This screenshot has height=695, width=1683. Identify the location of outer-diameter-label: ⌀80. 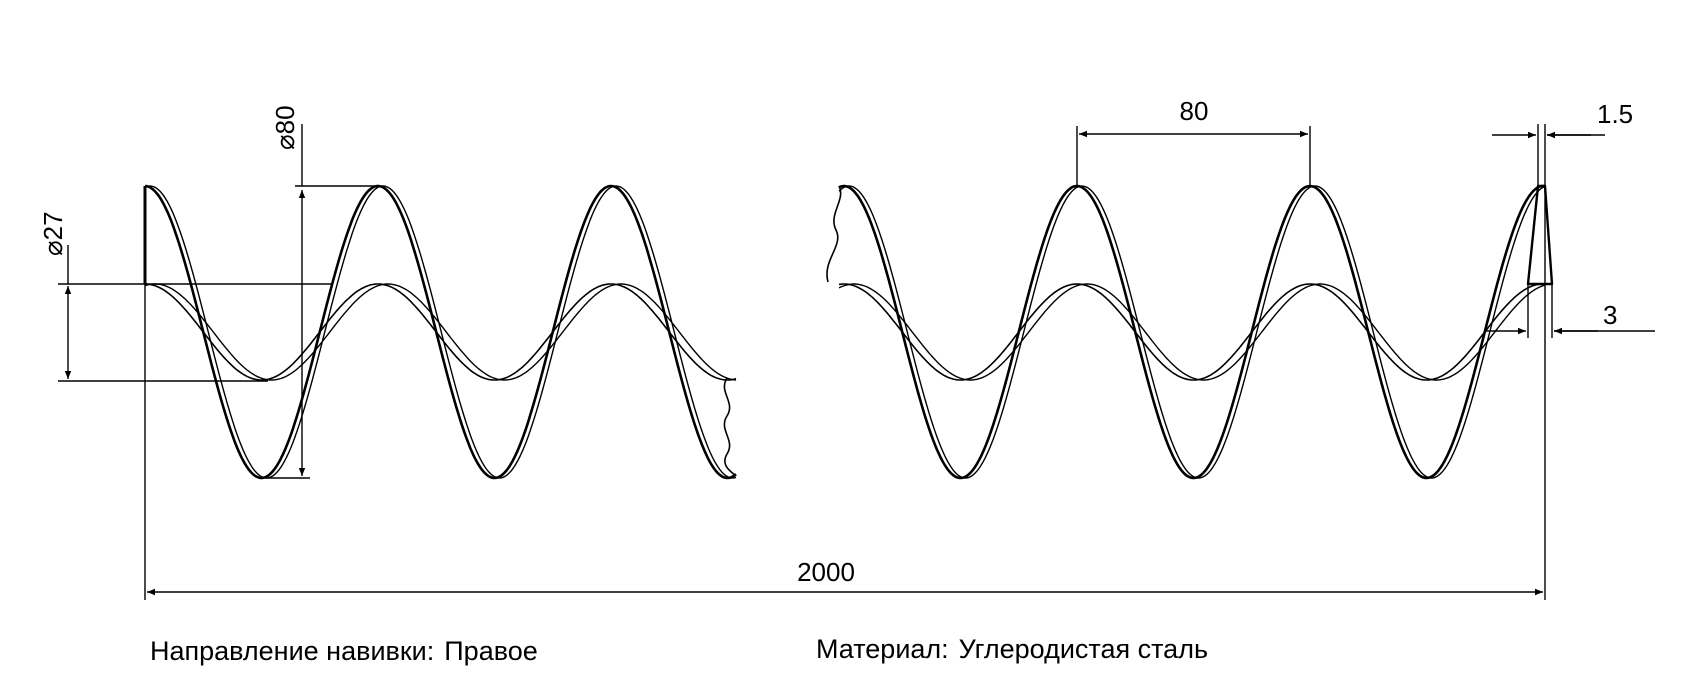
(285, 127).